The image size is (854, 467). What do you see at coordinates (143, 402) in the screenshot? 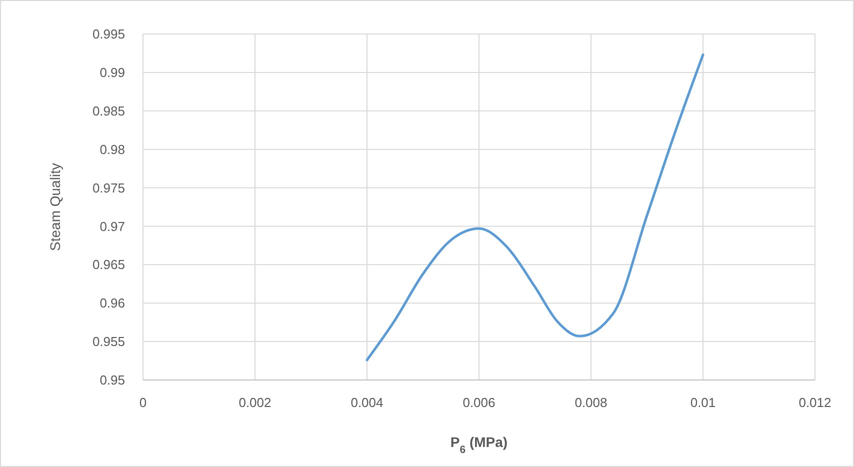
I see `x-tick-label: 0` at bounding box center [143, 402].